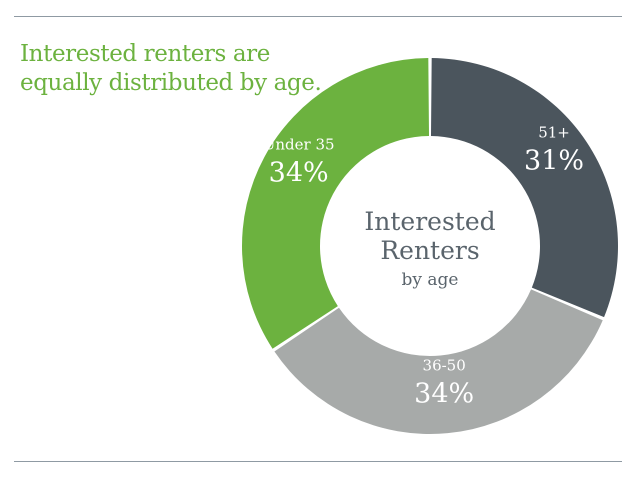 Image resolution: width=638 pixels, height=479 pixels. What do you see at coordinates (318, 16) in the screenshot?
I see `top-rule` at bounding box center [318, 16].